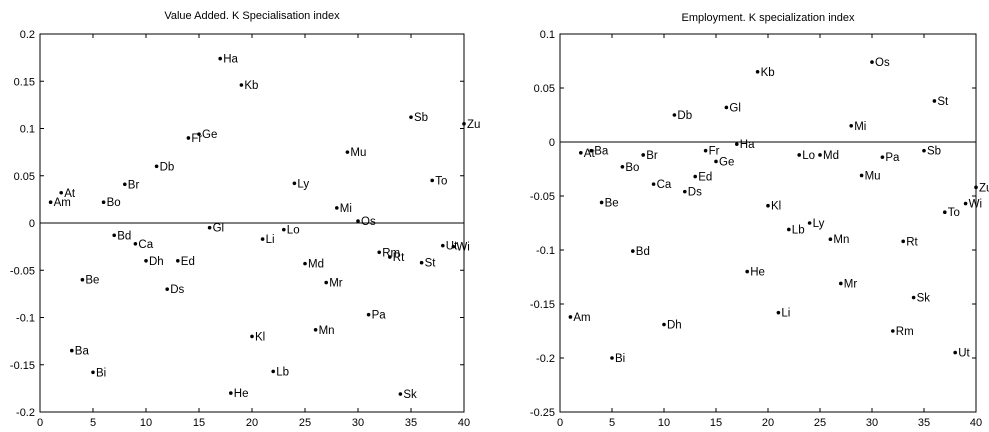 The image size is (989, 432). What do you see at coordinates (270, 240) in the screenshot?
I see `point-label: Li` at bounding box center [270, 240].